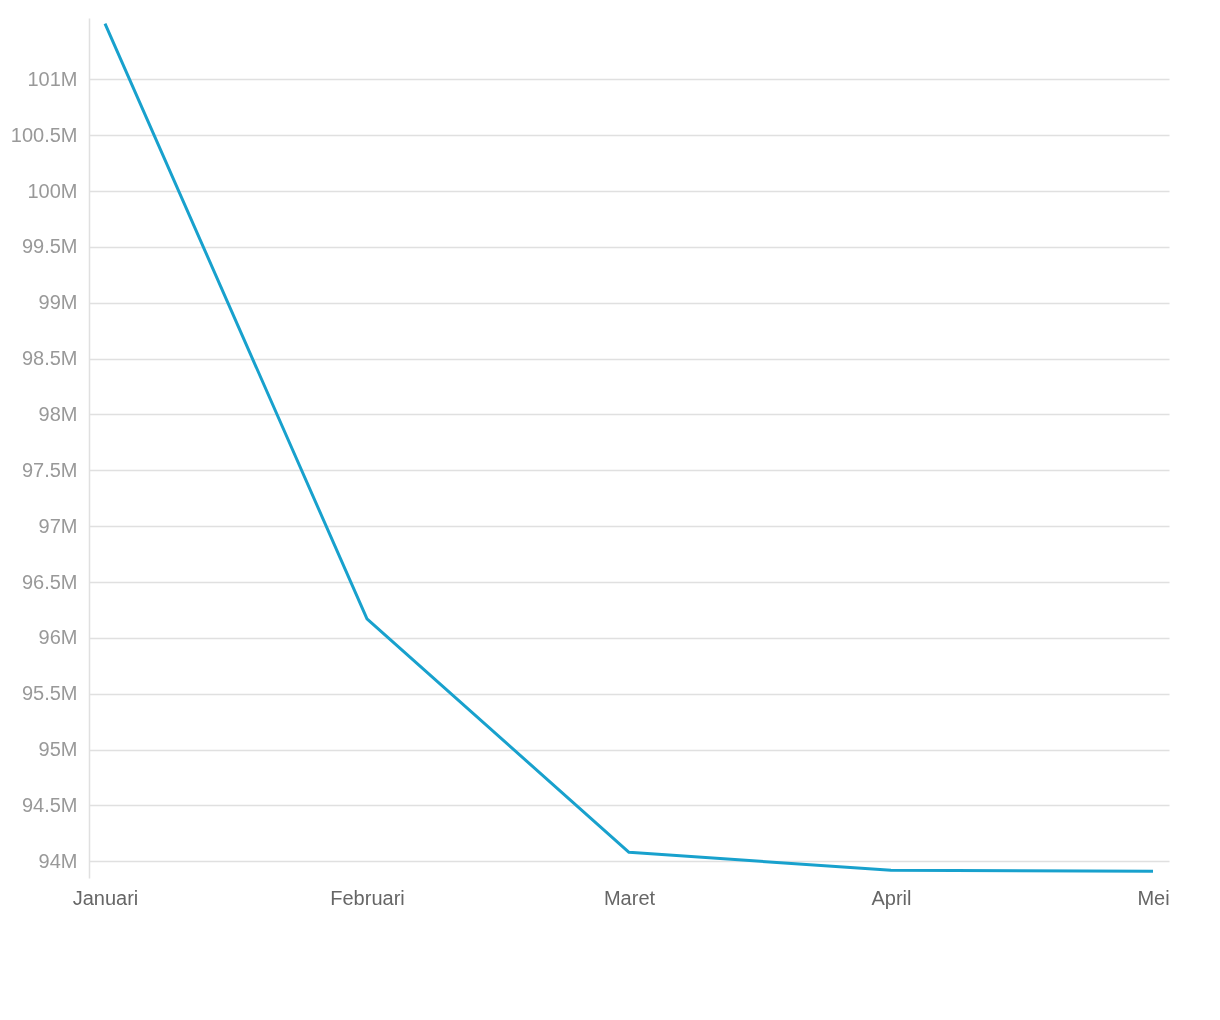 This screenshot has height=1020, width=1220. I want to click on x-tick-label: Januari, so click(105, 897).